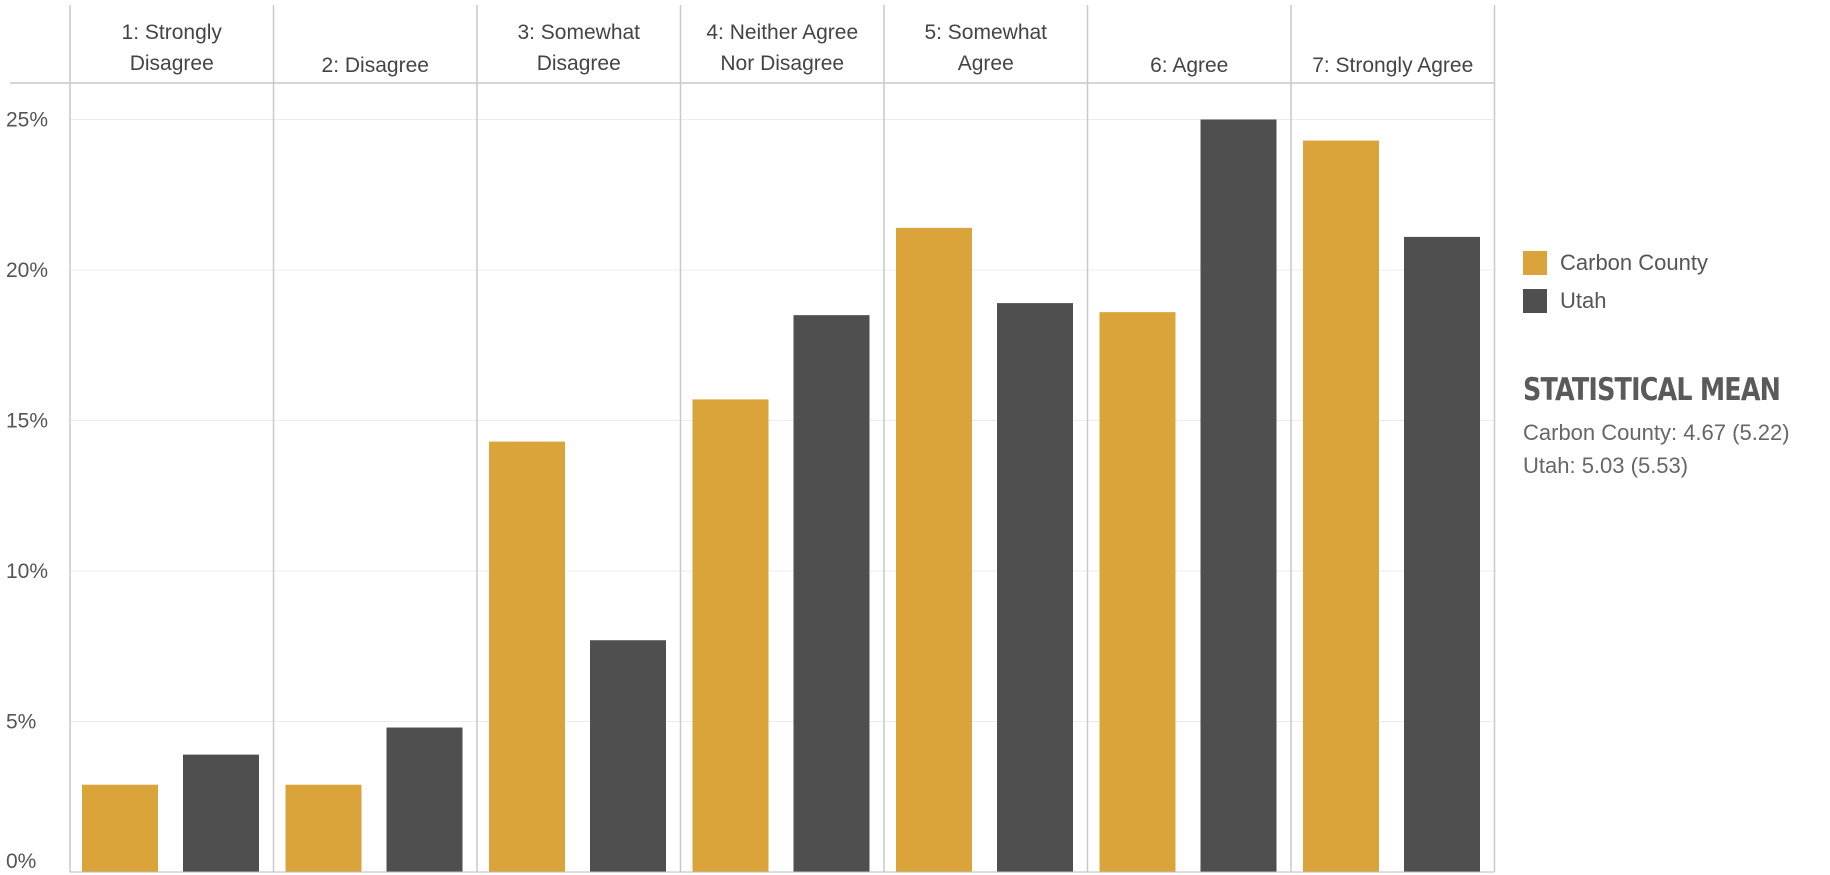 This screenshot has height=875, width=1830. Describe the element at coordinates (1583, 300) in the screenshot. I see `legend-label-utah: Utah` at that location.